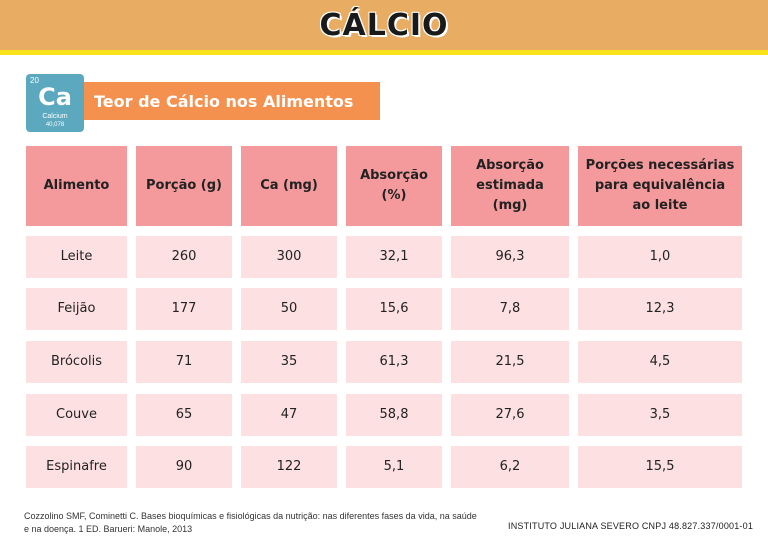  What do you see at coordinates (510, 257) in the screenshot?
I see `table-cell: 96,3` at bounding box center [510, 257].